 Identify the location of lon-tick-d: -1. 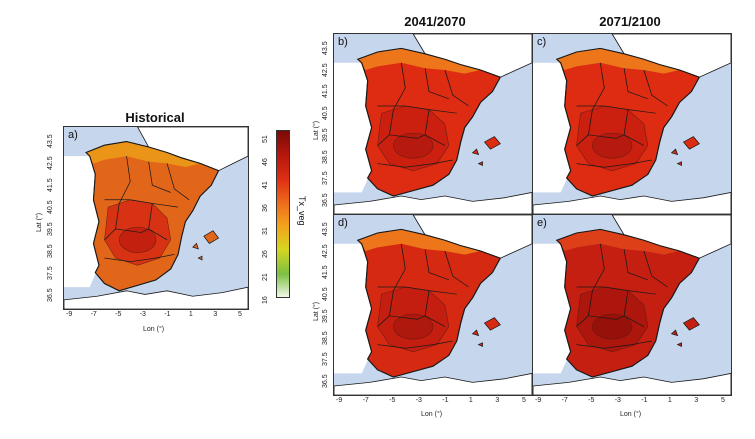
(445, 400).